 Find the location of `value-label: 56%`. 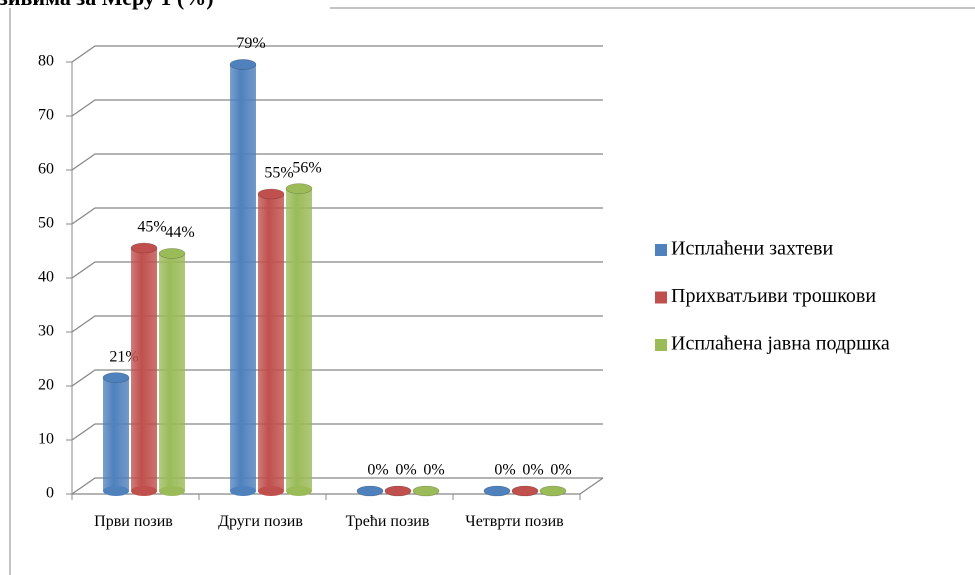

value-label: 56% is located at coordinates (306, 167).